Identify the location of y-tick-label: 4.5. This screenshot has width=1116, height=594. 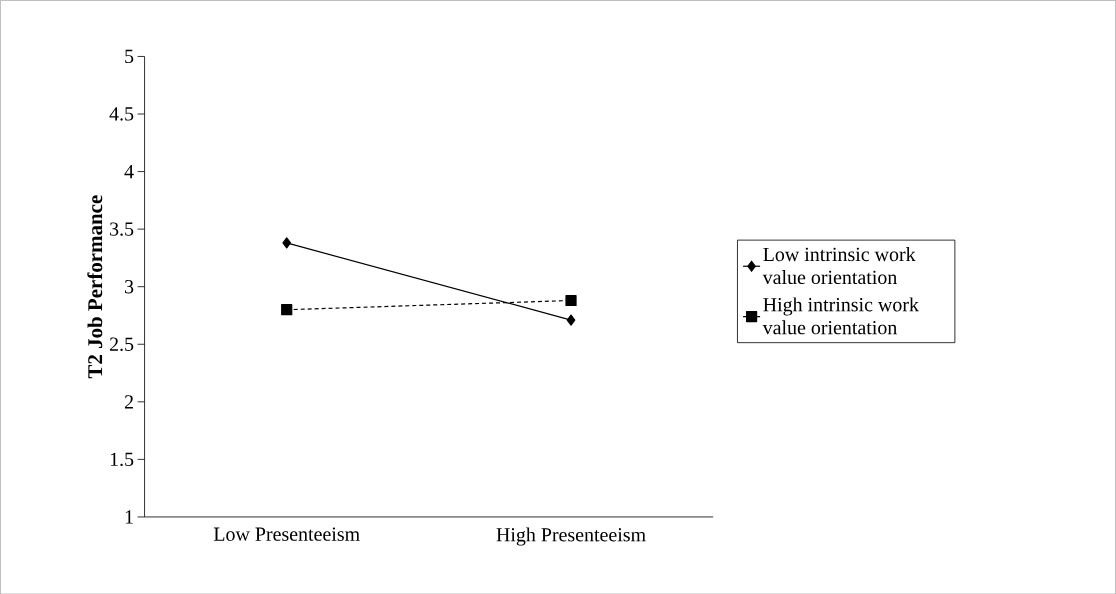
(121, 114).